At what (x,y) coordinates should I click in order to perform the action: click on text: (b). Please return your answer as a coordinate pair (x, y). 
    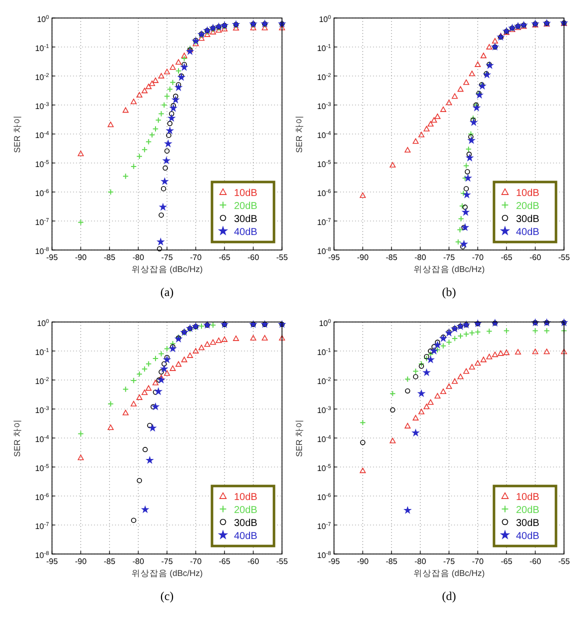
    Looking at the image, I should click on (449, 292).